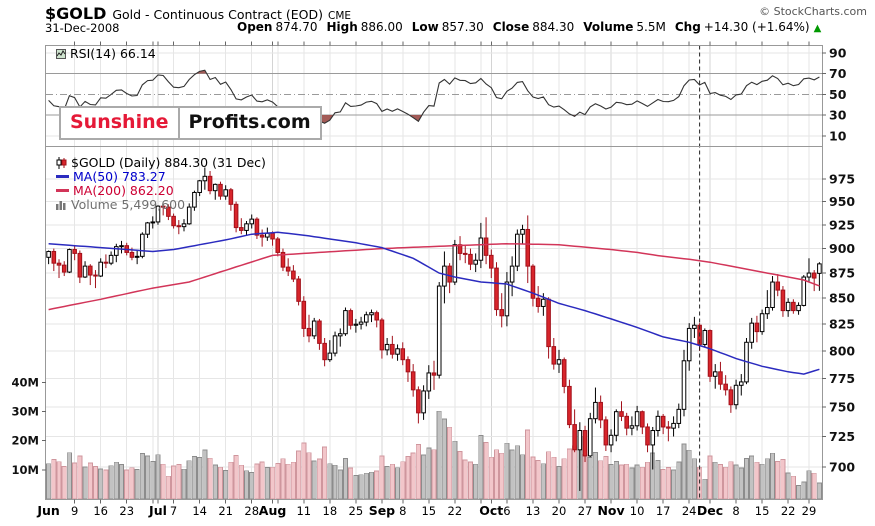 The width and height of the screenshot is (875, 526). Describe the element at coordinates (842, 224) in the screenshot. I see `svg-text: 925` at that location.